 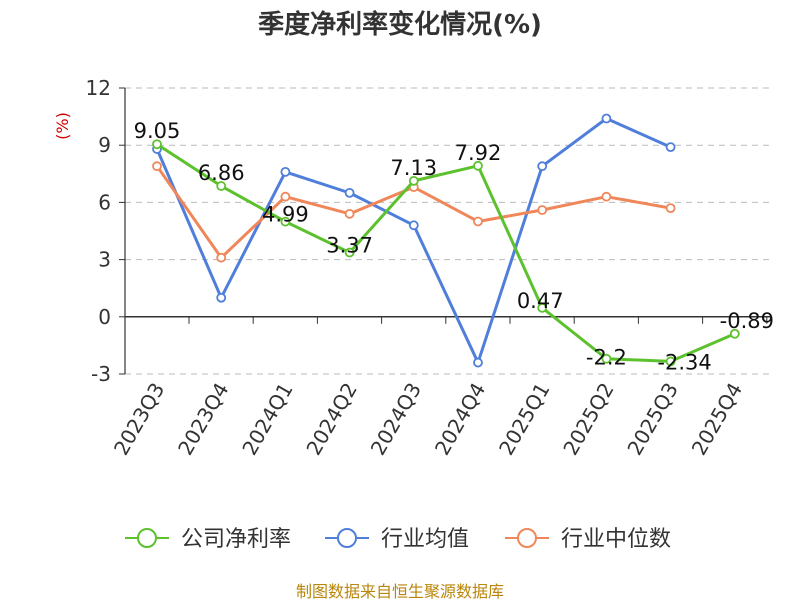 What do you see at coordinates (157, 131) in the screenshot?
I see `data-label: 9.05` at bounding box center [157, 131].